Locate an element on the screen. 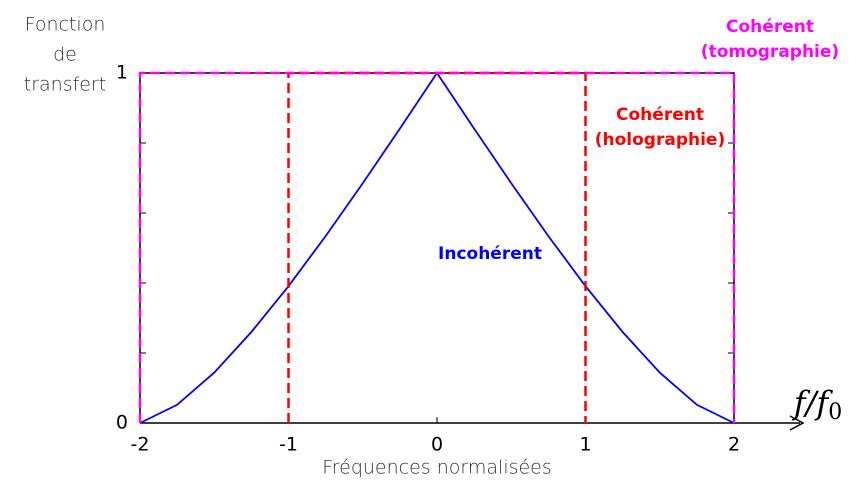  x-tick-label: 0 is located at coordinates (437, 445).